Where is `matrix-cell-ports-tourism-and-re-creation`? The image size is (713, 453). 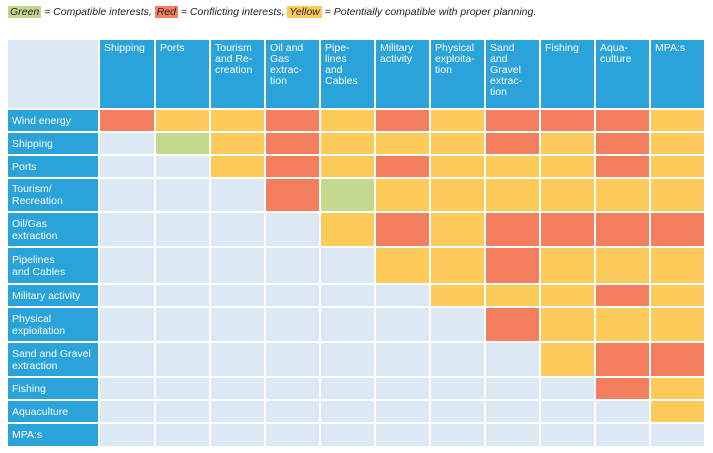 matrix-cell-ports-tourism-and-re-creation is located at coordinates (237, 166).